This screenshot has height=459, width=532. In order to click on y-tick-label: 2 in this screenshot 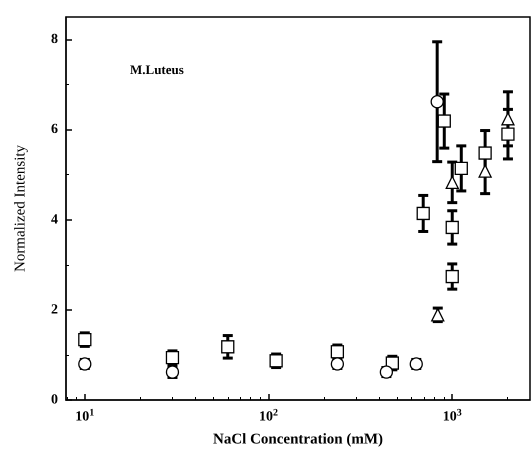, I will do `click(54, 310)`.